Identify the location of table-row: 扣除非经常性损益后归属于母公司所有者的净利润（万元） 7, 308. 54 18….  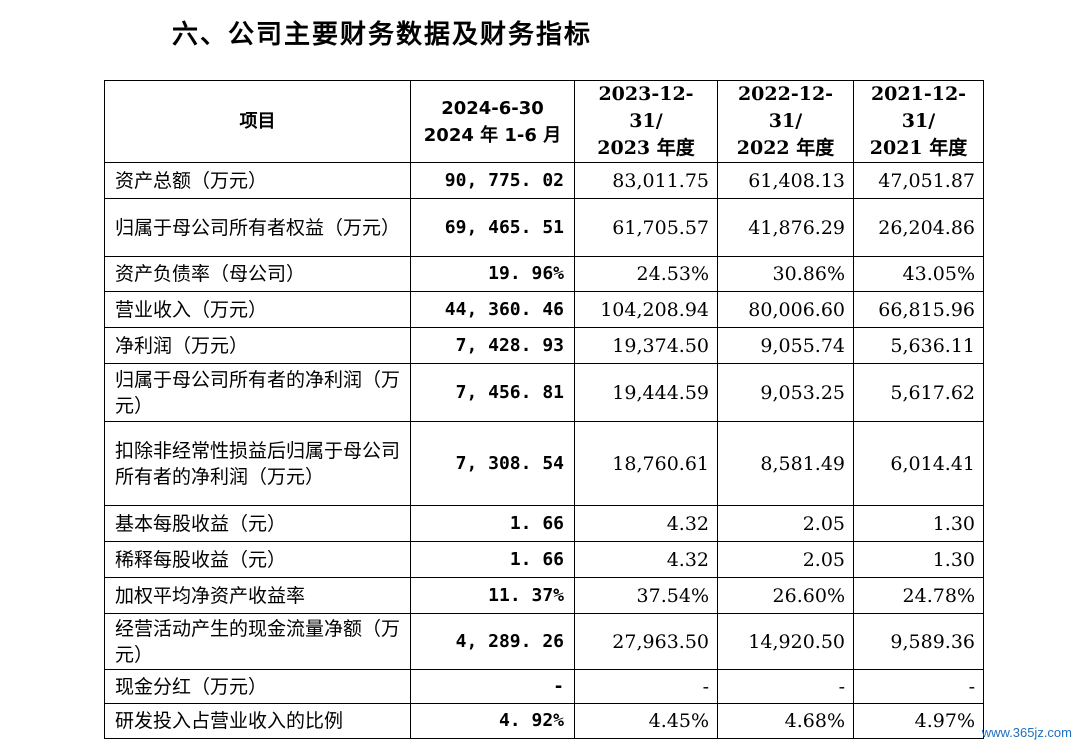
(544, 463).